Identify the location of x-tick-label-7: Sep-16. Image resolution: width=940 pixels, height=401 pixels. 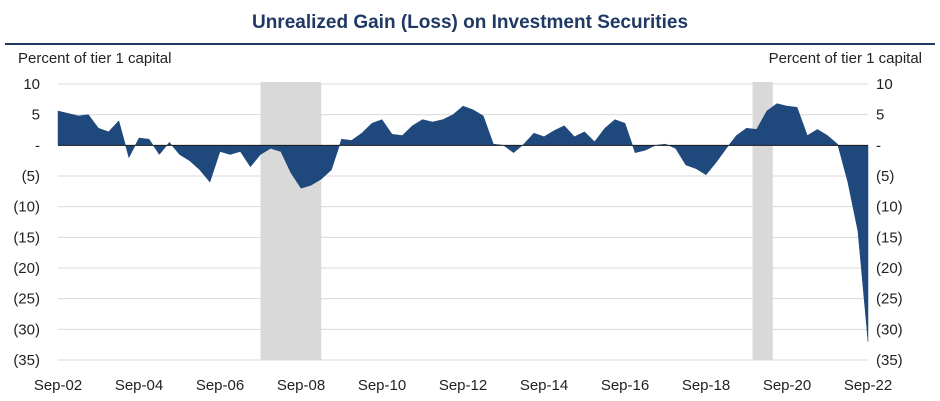
(625, 385).